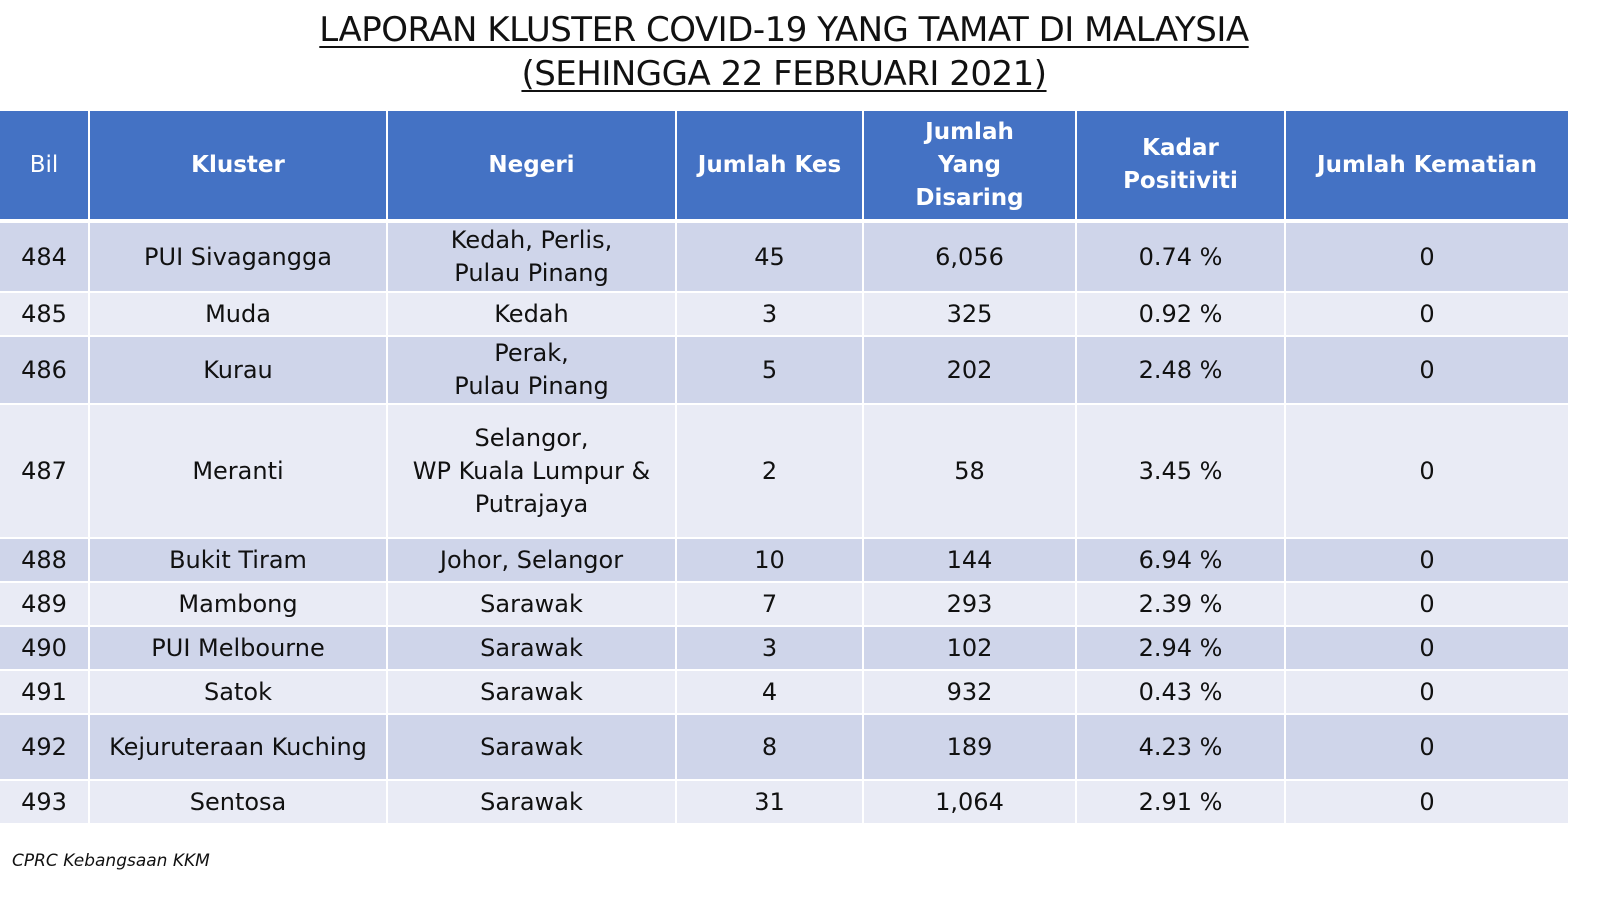 The height and width of the screenshot is (900, 1600). Describe the element at coordinates (239, 693) in the screenshot. I see `cell-kluster: Satok` at that location.